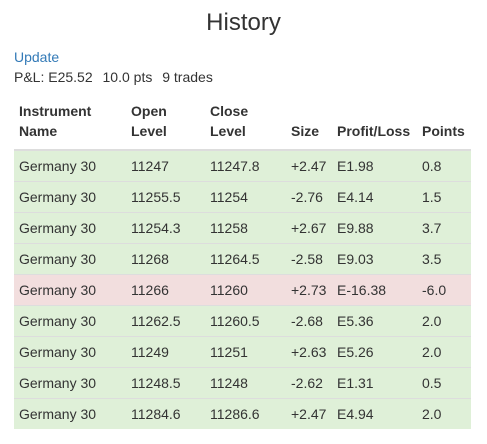 The image size is (487, 444). Describe the element at coordinates (165, 165) in the screenshot. I see `cell-open-level: 11247` at that location.